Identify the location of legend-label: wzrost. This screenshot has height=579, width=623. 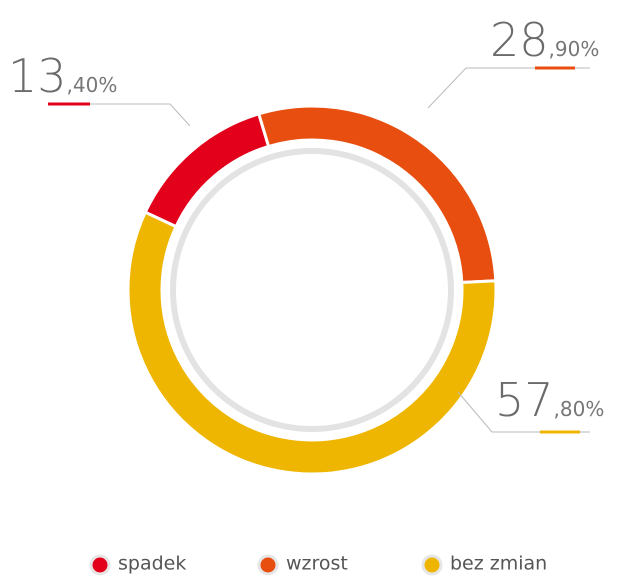
(317, 564).